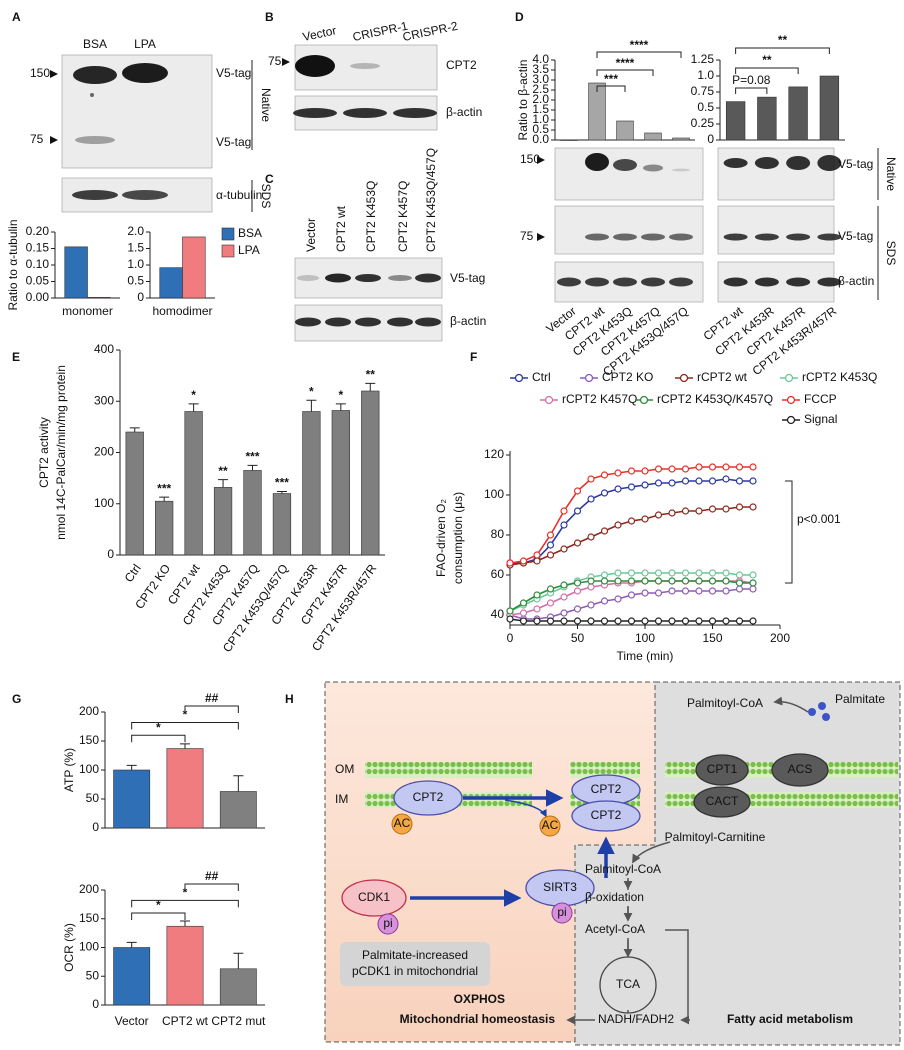 The image size is (904, 1050). I want to click on panel-label: A, so click(16, 17).